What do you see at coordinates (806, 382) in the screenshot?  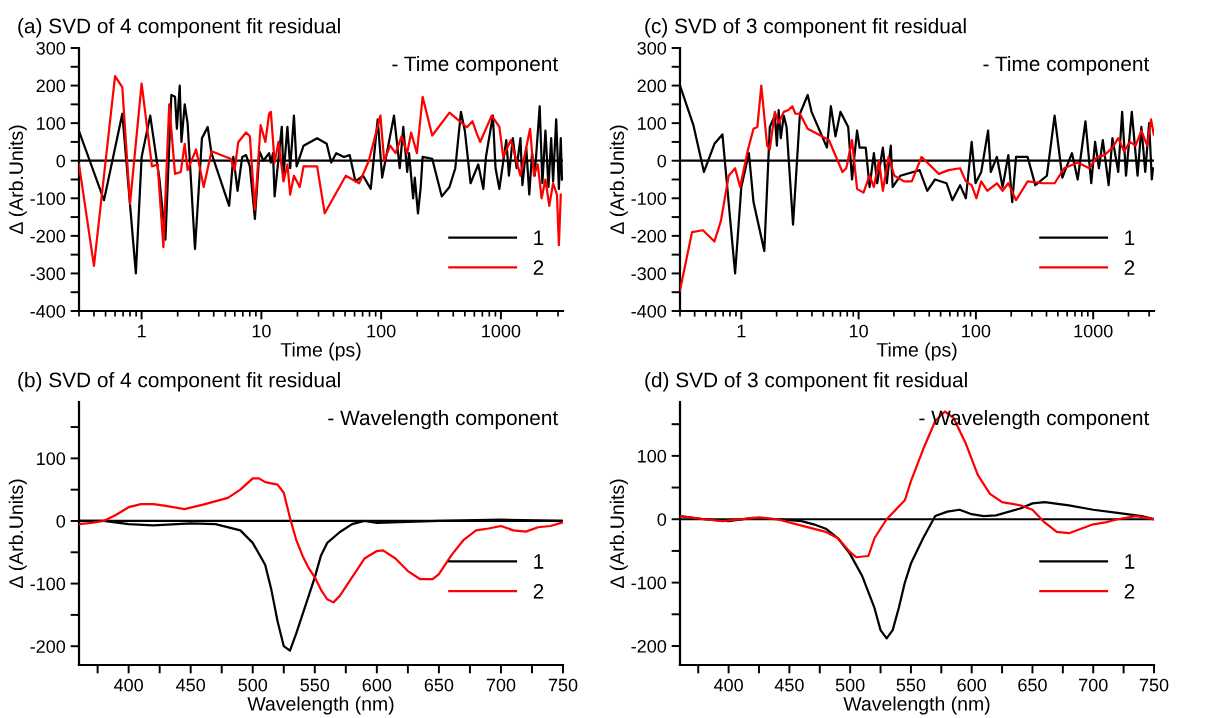 I see `chart-title: (d) SVD of 3 component fit residual` at bounding box center [806, 382].